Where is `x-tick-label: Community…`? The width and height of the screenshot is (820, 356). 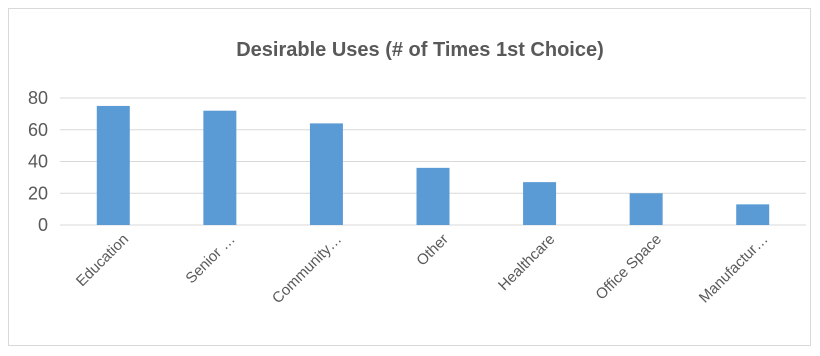
x-tick-label: Community… is located at coordinates (307, 269).